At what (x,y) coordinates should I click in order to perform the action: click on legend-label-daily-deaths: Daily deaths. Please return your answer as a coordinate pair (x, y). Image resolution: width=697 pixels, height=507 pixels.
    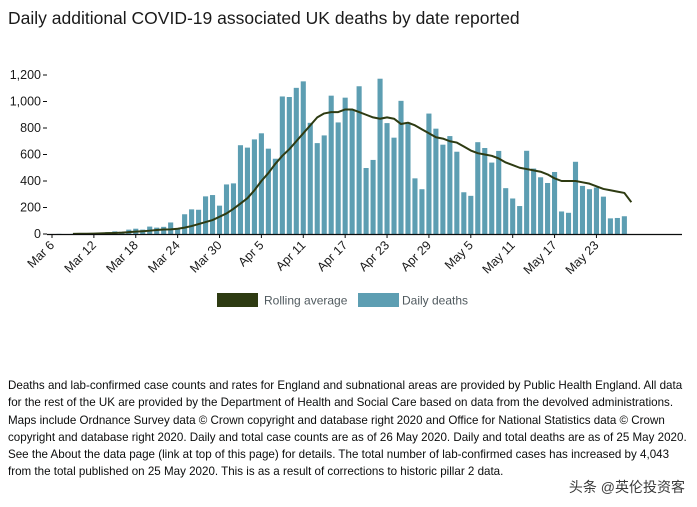
    Looking at the image, I should click on (435, 301).